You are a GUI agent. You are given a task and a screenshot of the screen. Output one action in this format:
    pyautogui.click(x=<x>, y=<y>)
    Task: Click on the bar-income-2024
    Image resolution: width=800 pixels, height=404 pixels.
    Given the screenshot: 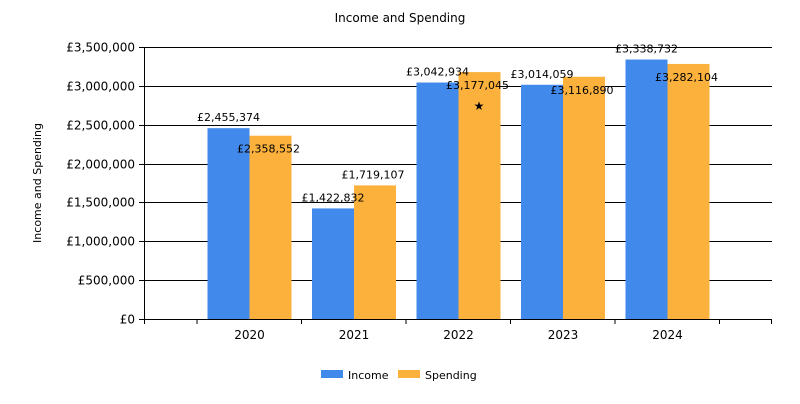 What is the action you would take?
    pyautogui.click(x=646, y=189)
    